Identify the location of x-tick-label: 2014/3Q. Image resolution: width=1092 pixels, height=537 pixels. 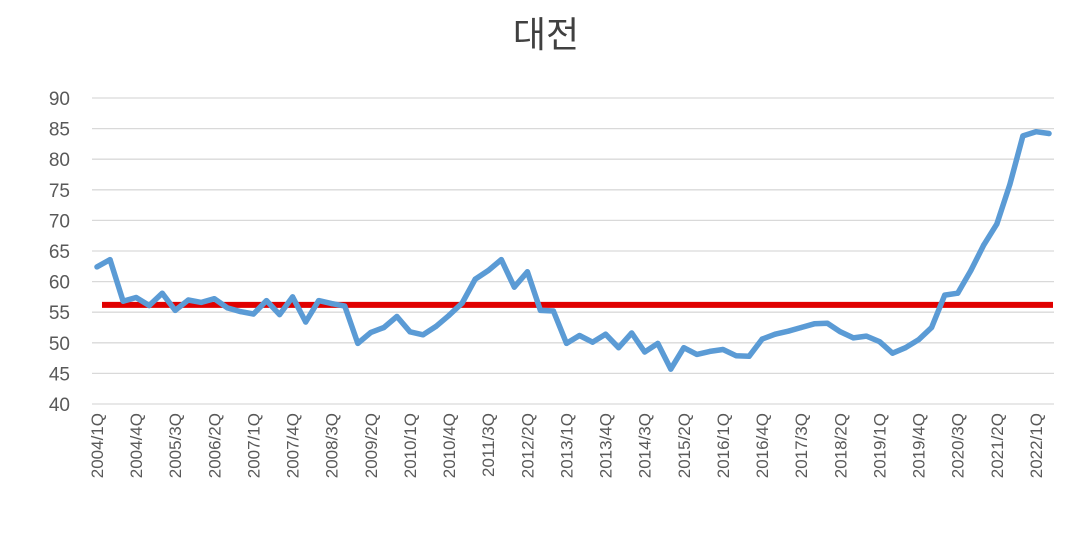
(645, 445).